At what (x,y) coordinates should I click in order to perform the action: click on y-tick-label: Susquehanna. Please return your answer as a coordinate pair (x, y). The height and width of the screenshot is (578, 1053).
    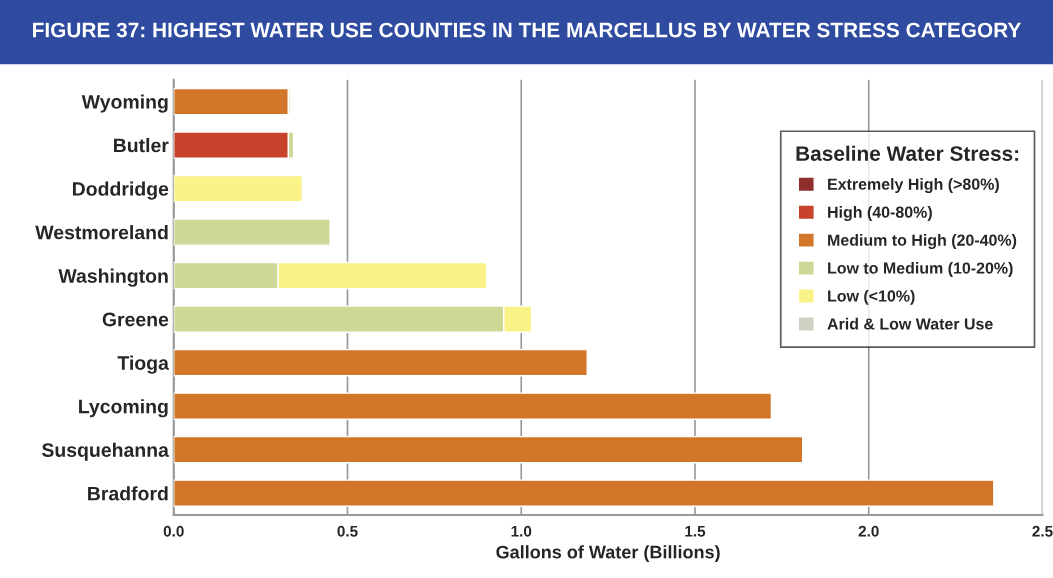
    Looking at the image, I should click on (105, 451).